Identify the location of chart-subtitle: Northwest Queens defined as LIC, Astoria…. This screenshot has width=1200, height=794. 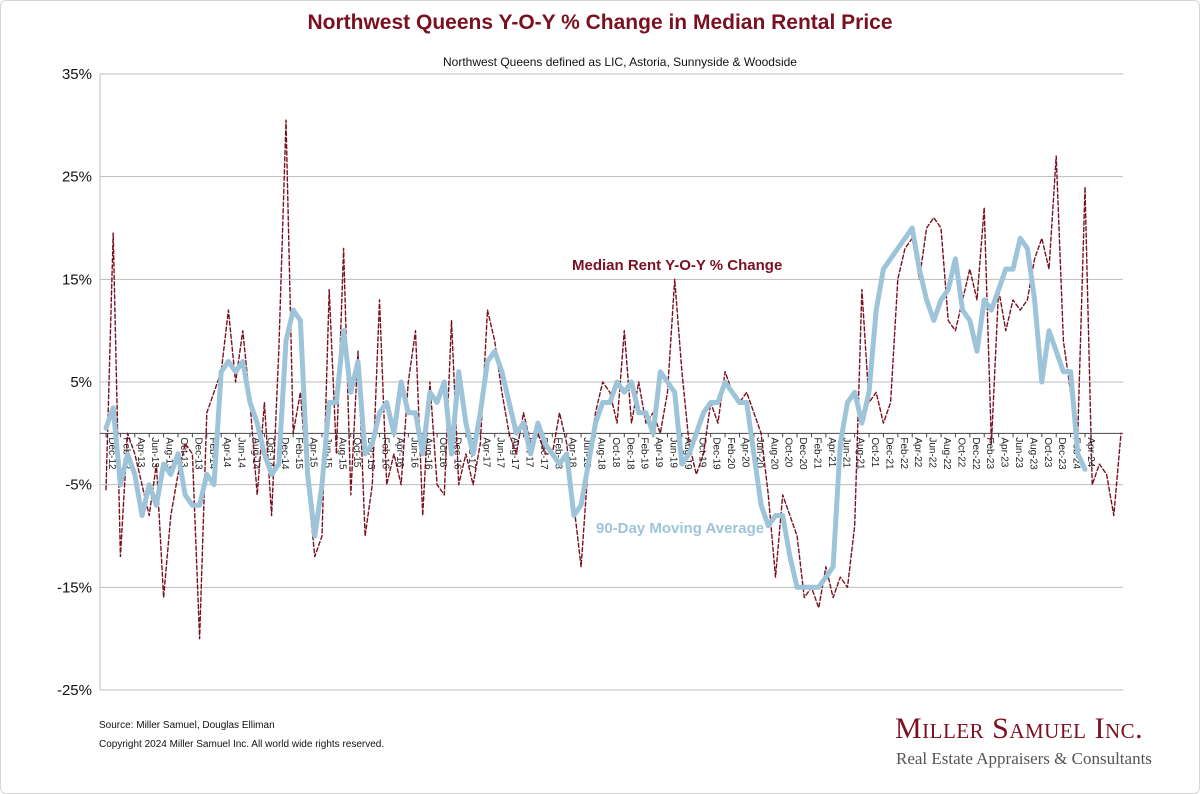
(620, 62).